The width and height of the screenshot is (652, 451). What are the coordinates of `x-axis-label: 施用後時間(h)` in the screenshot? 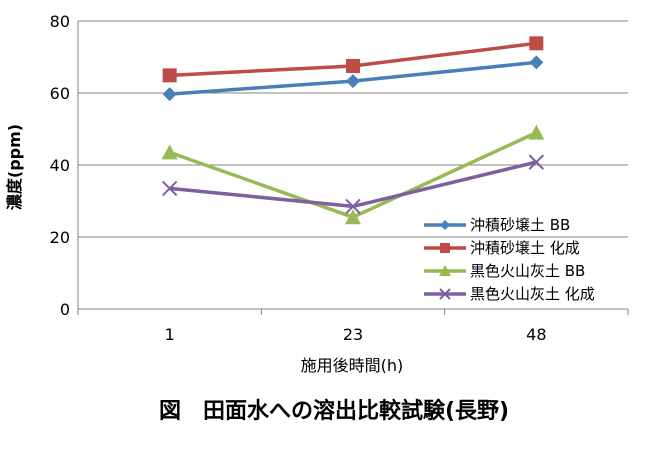 It's located at (352, 365).